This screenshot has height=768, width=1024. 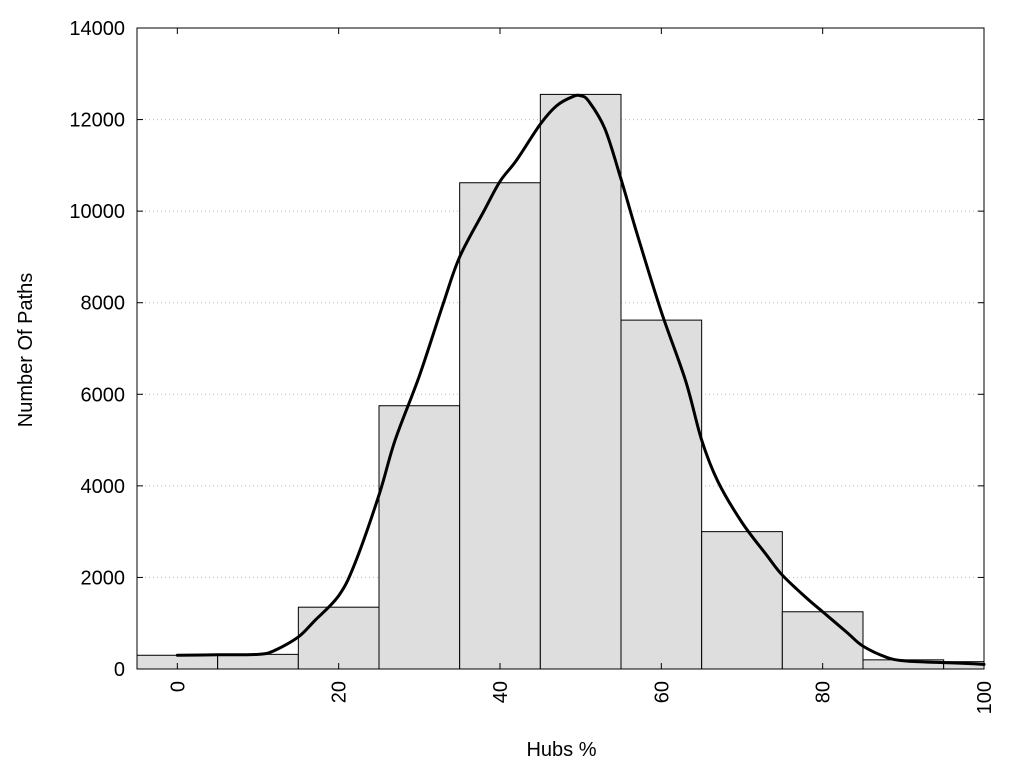 What do you see at coordinates (662, 692) in the screenshot?
I see `x-tick-label: 60` at bounding box center [662, 692].